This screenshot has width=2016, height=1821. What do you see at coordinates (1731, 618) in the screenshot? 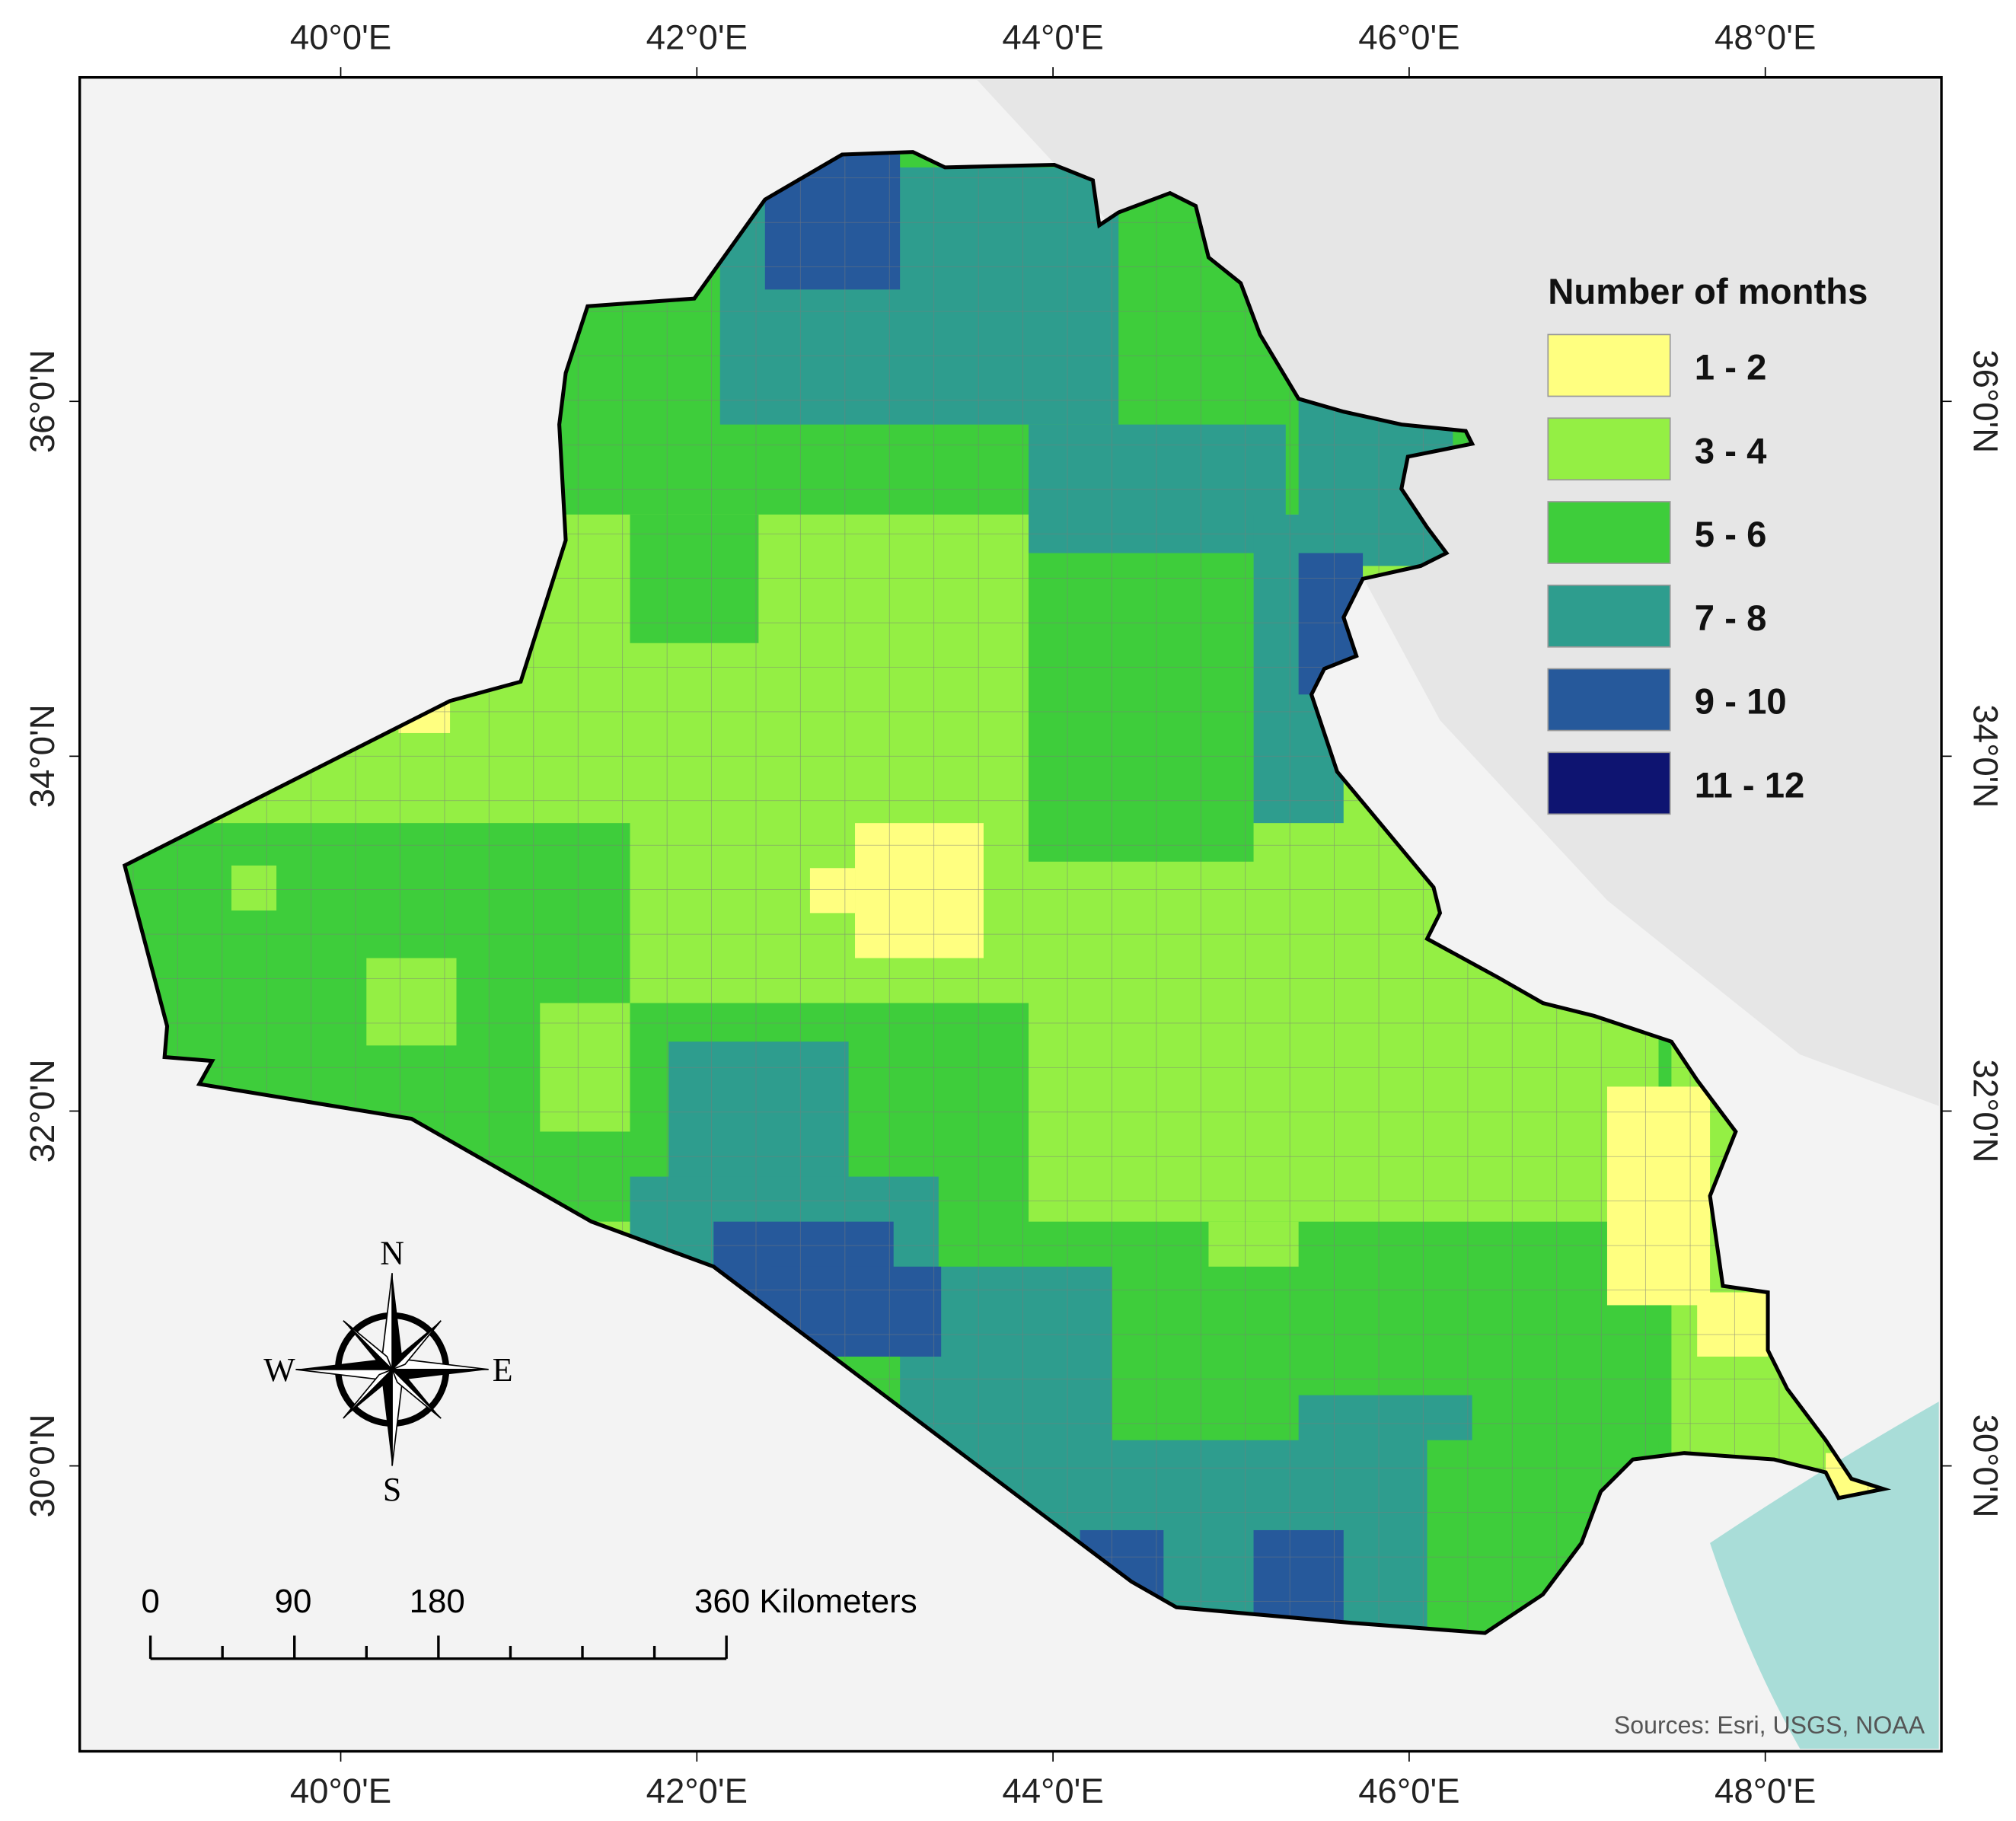
I see `legend-label: 7 - 8` at bounding box center [1731, 618].